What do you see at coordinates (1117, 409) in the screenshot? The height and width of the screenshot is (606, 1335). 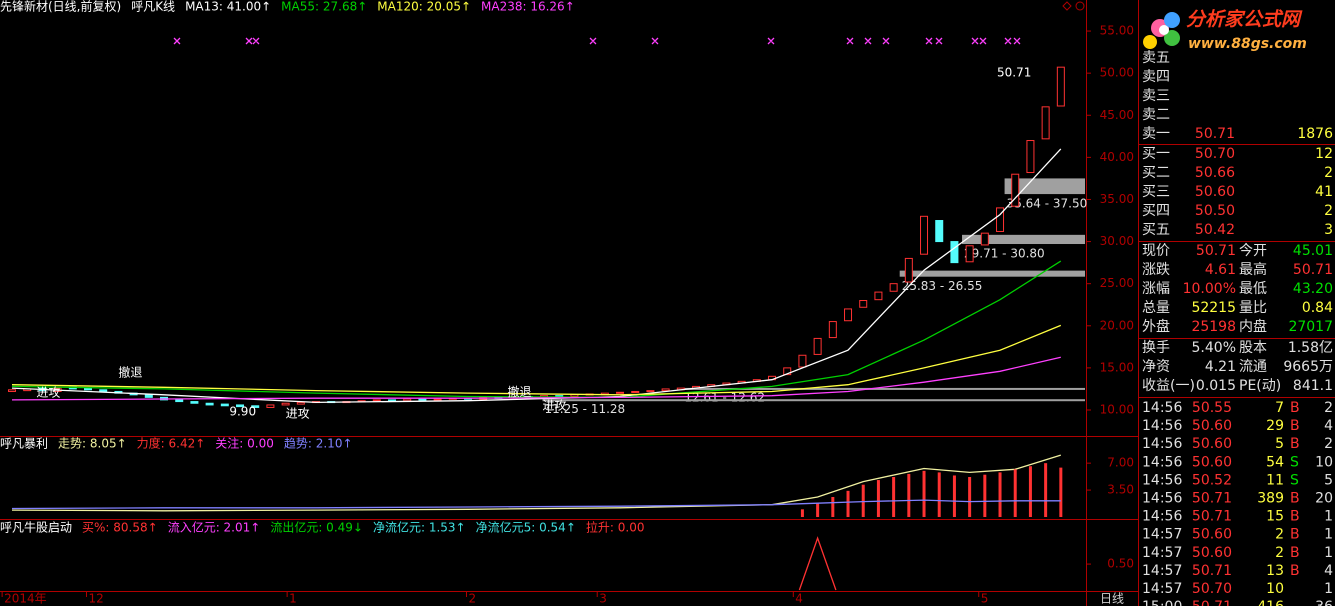 I see `y-tick-label: 10.00` at bounding box center [1117, 409].